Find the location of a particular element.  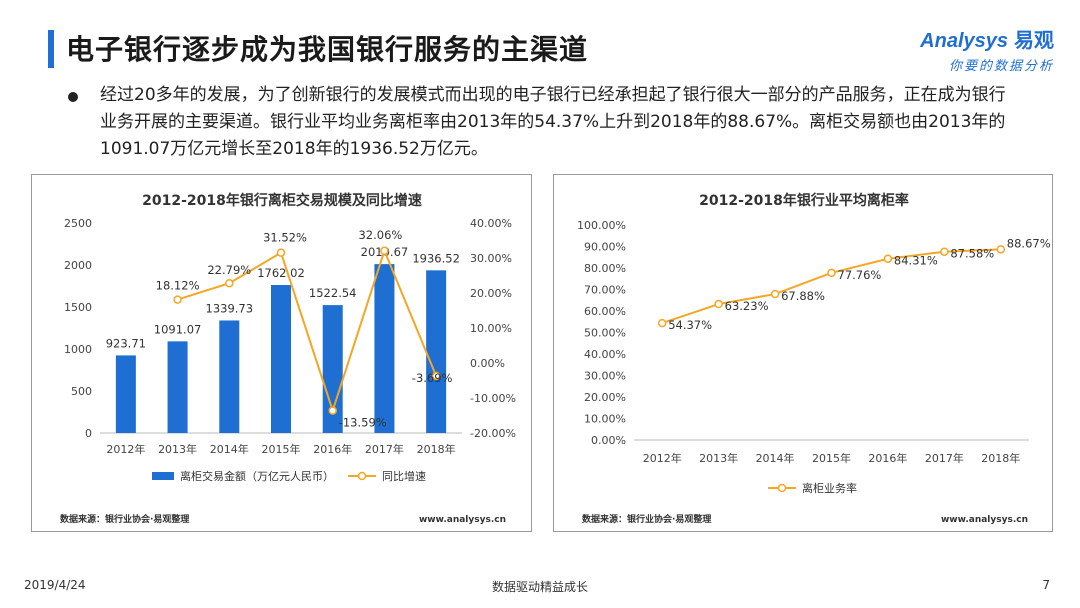

rate-value-label: 63.23% is located at coordinates (747, 306).